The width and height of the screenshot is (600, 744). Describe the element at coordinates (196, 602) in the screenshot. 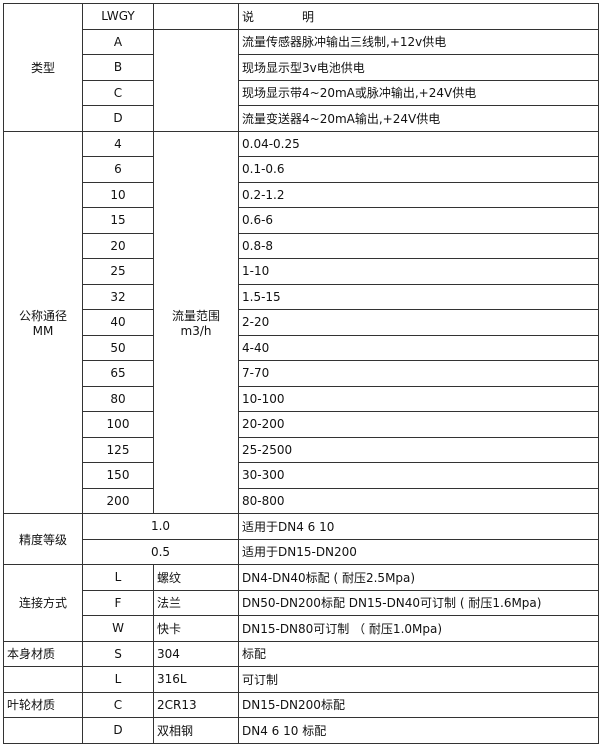

I see `connection-name: 法兰` at that location.